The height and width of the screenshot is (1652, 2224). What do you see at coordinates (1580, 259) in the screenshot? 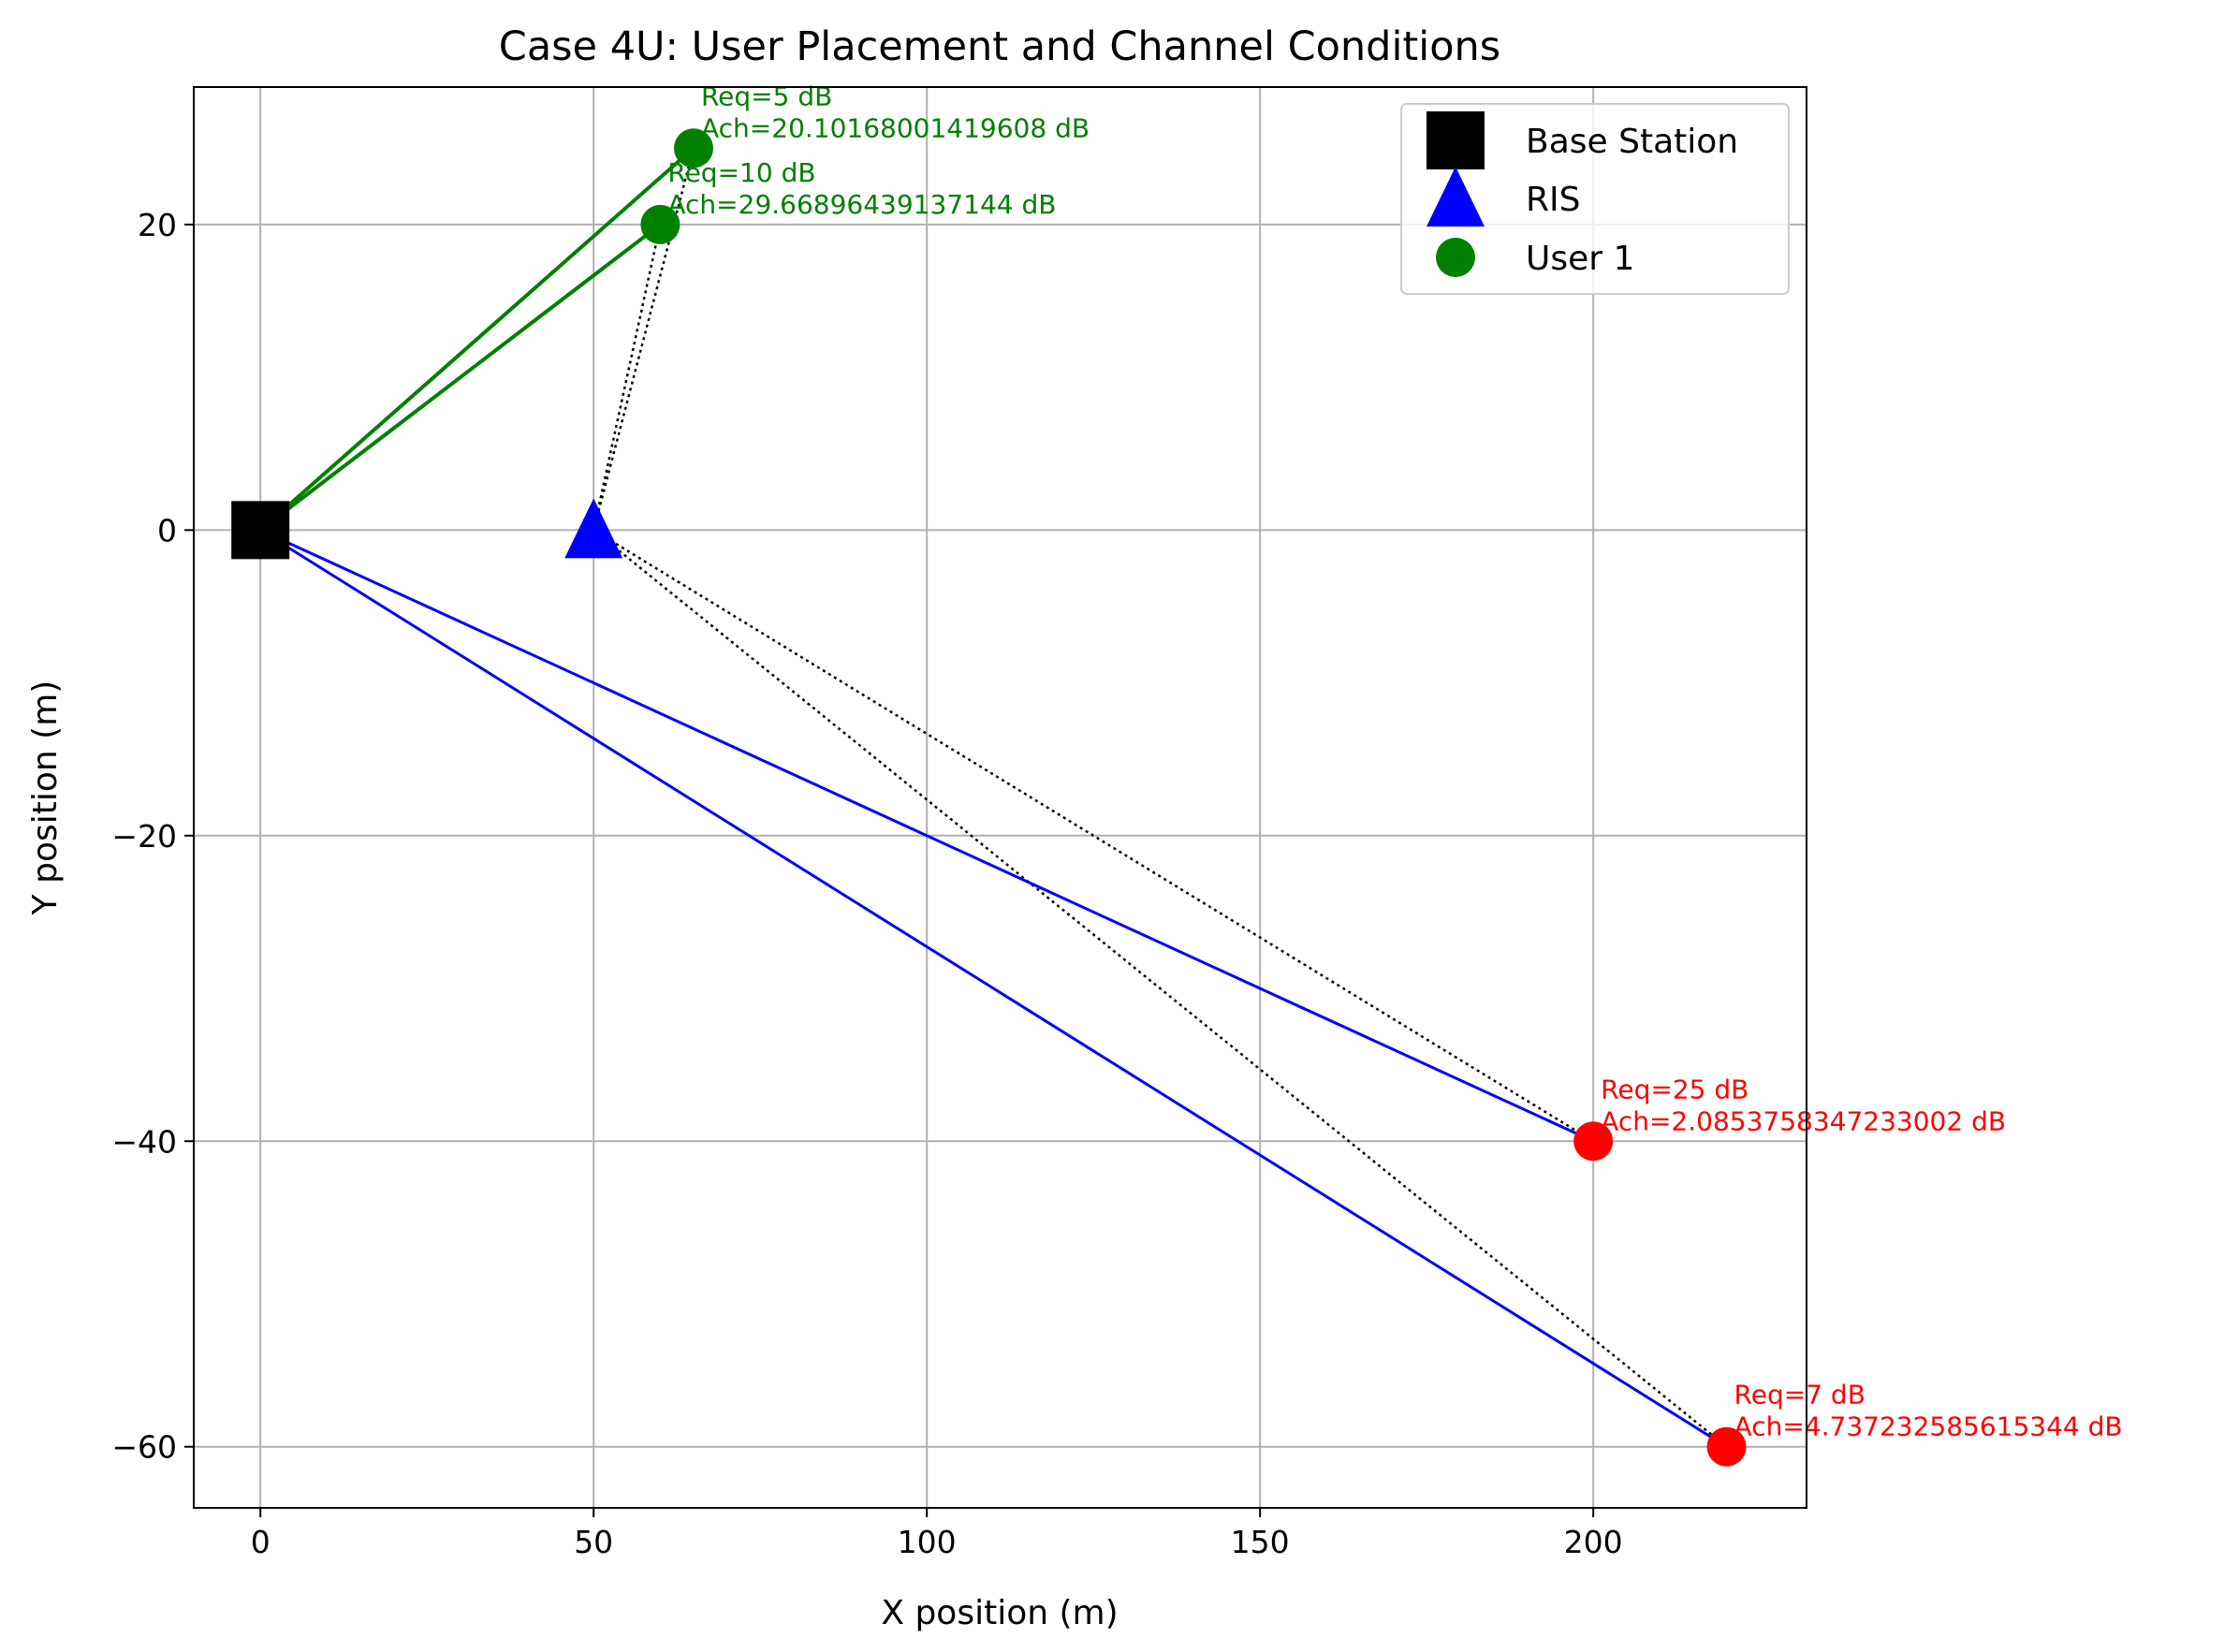
I see `legend-label: User 1` at bounding box center [1580, 259].